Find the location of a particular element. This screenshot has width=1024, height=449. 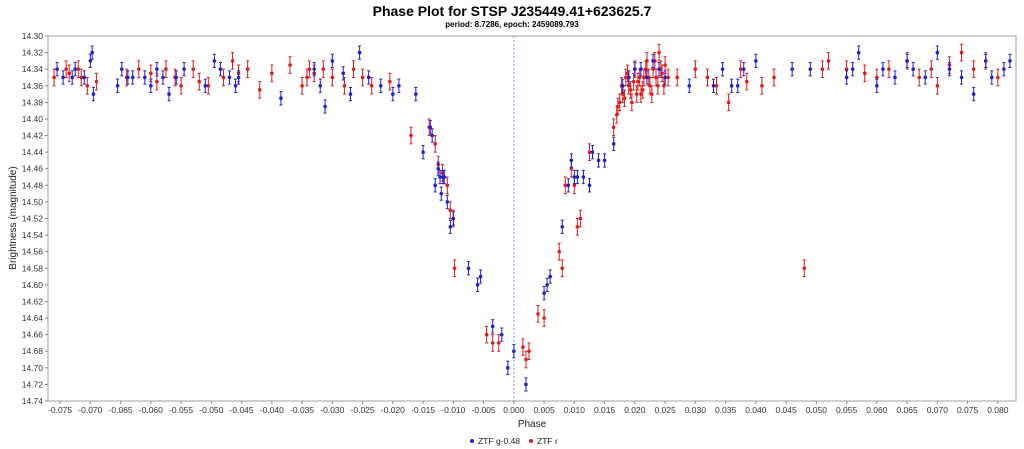

y-tick-label: 14.54 is located at coordinates (33, 235).